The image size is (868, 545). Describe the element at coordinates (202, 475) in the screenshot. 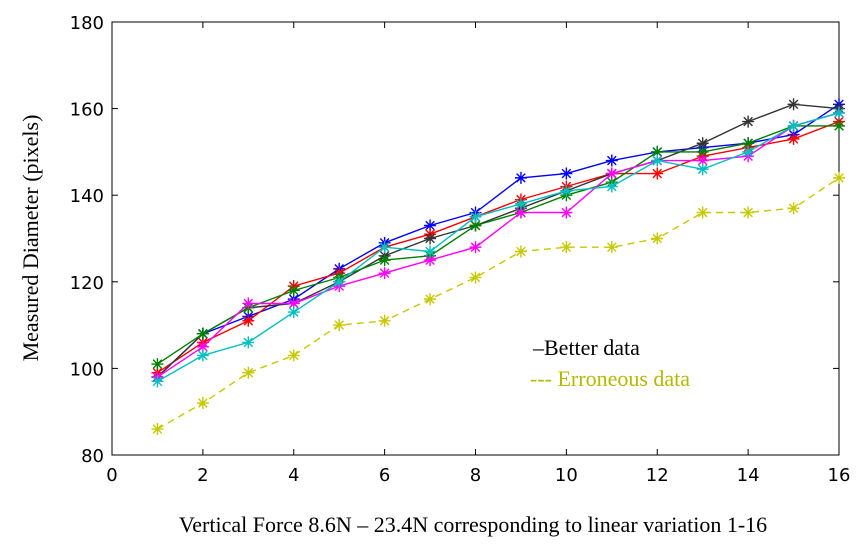

I see `x-tick-label: 2` at that location.